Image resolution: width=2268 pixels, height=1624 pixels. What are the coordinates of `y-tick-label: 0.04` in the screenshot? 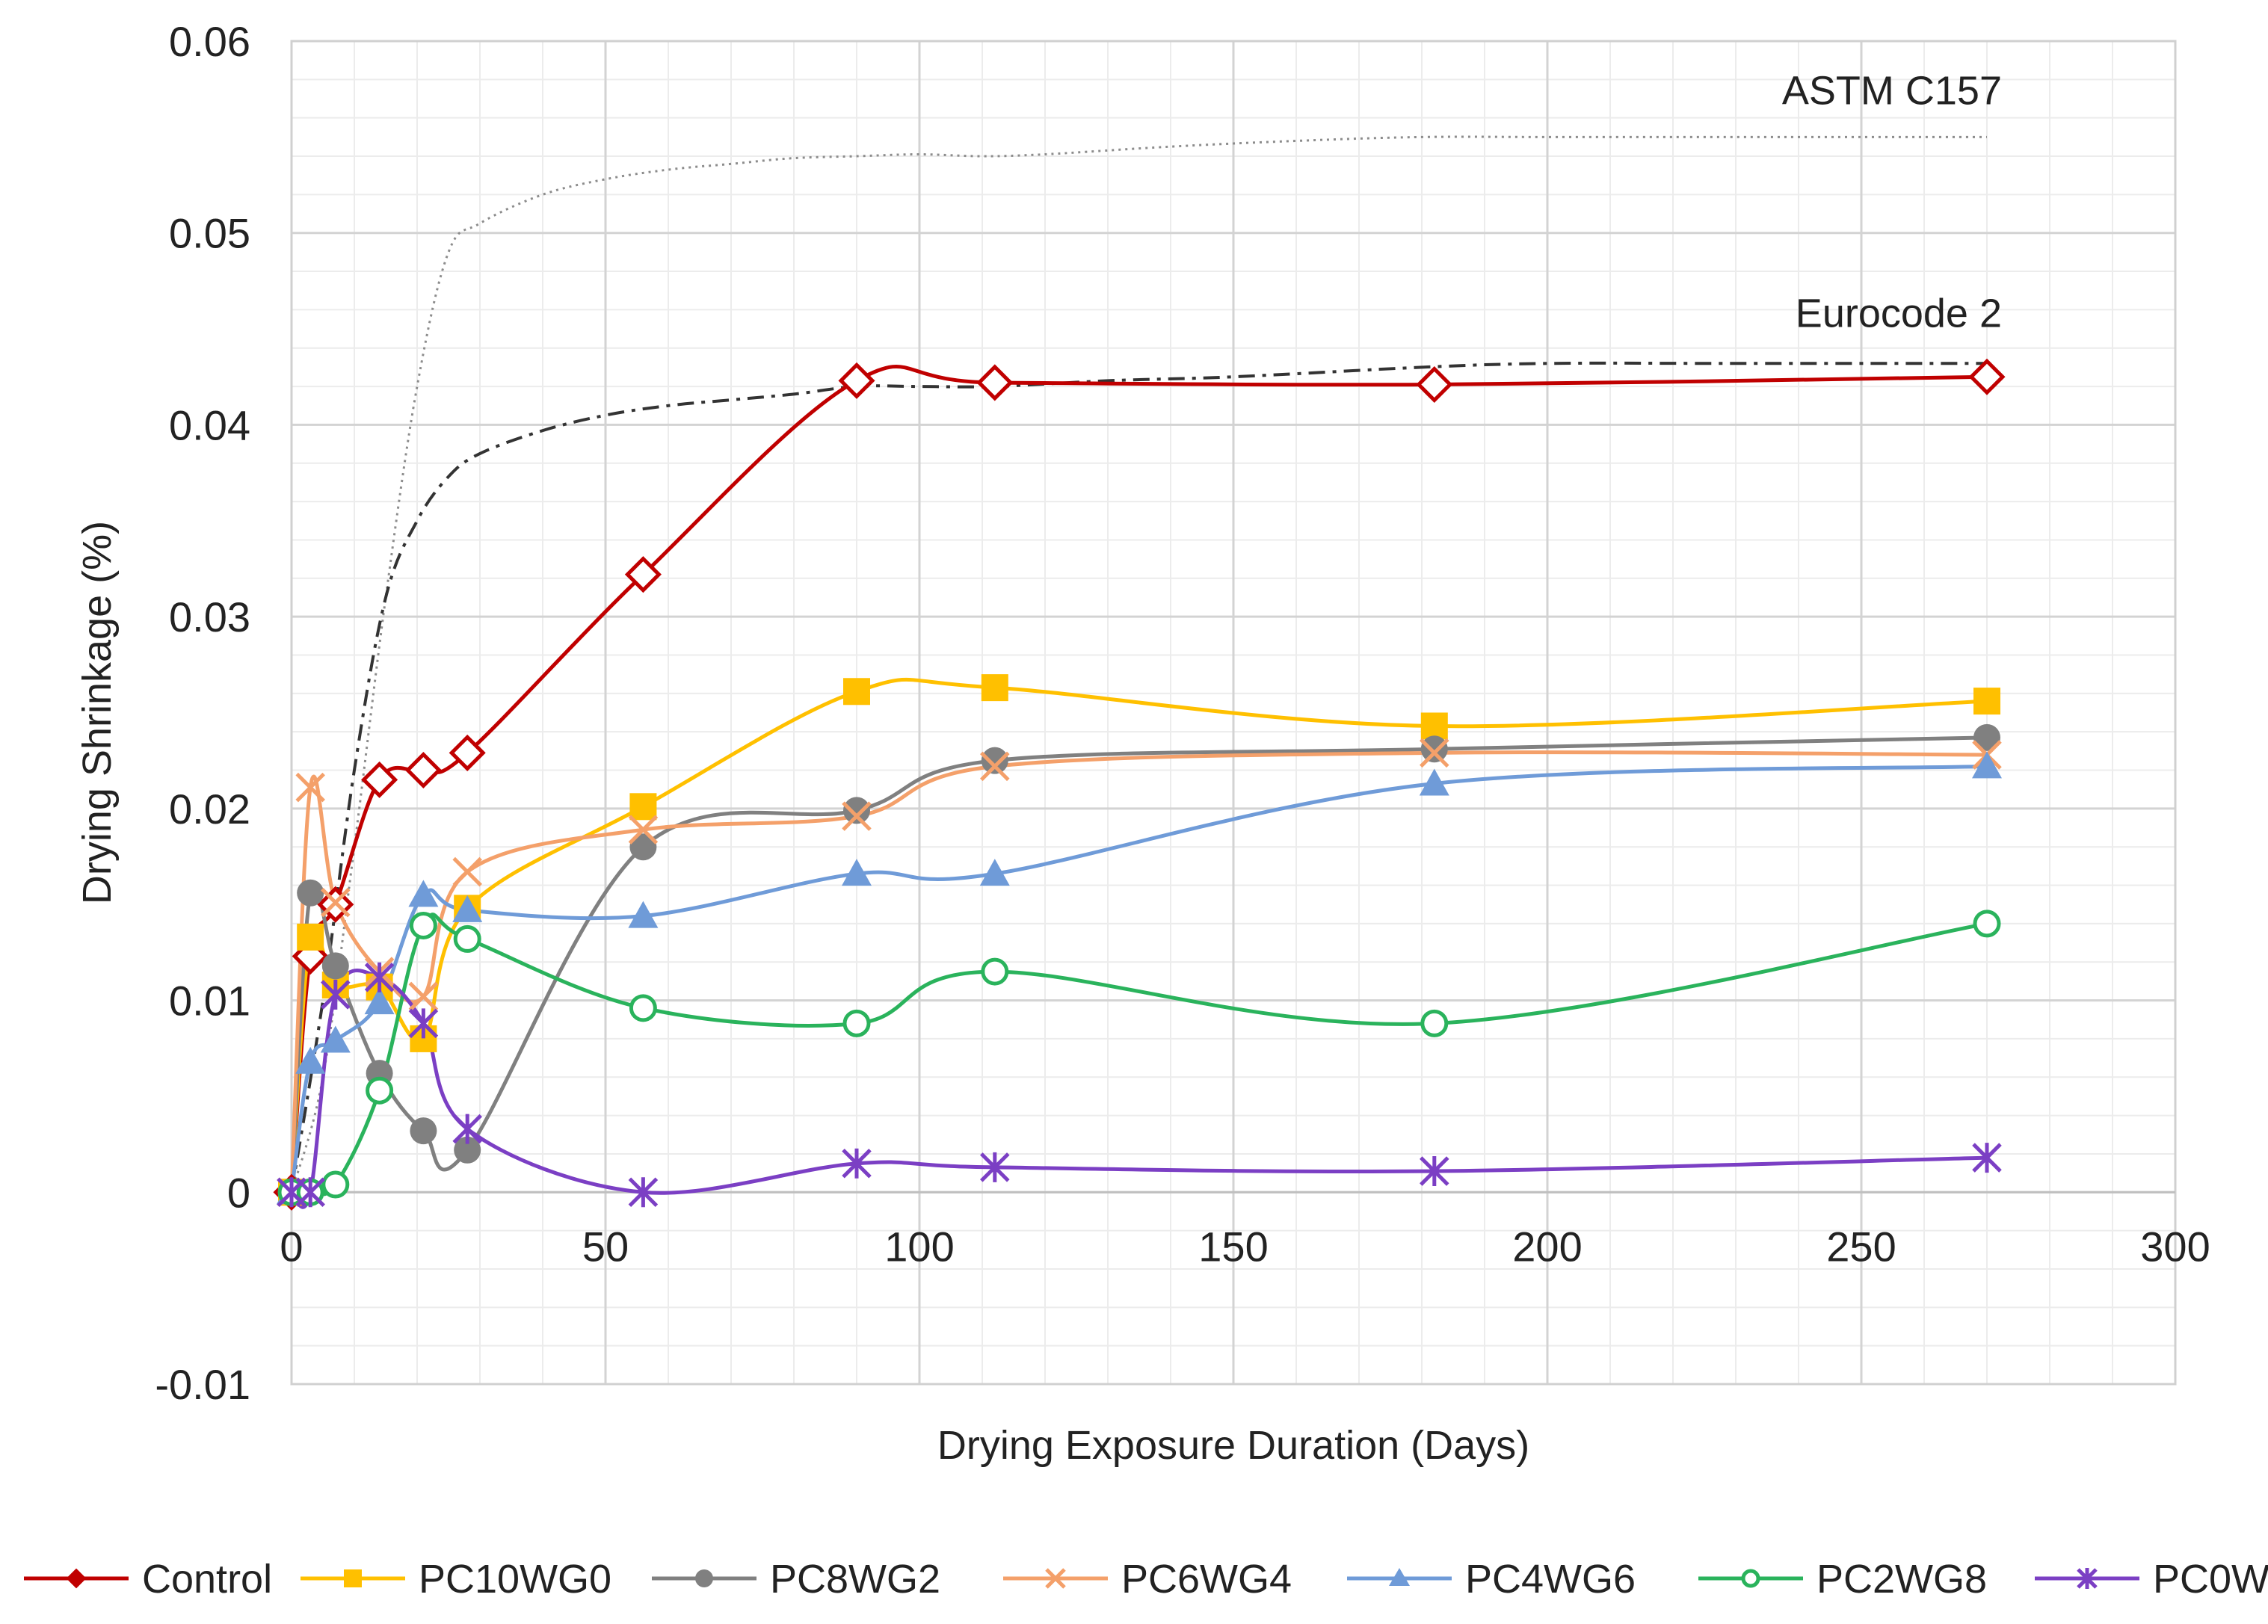 It's located at (210, 424).